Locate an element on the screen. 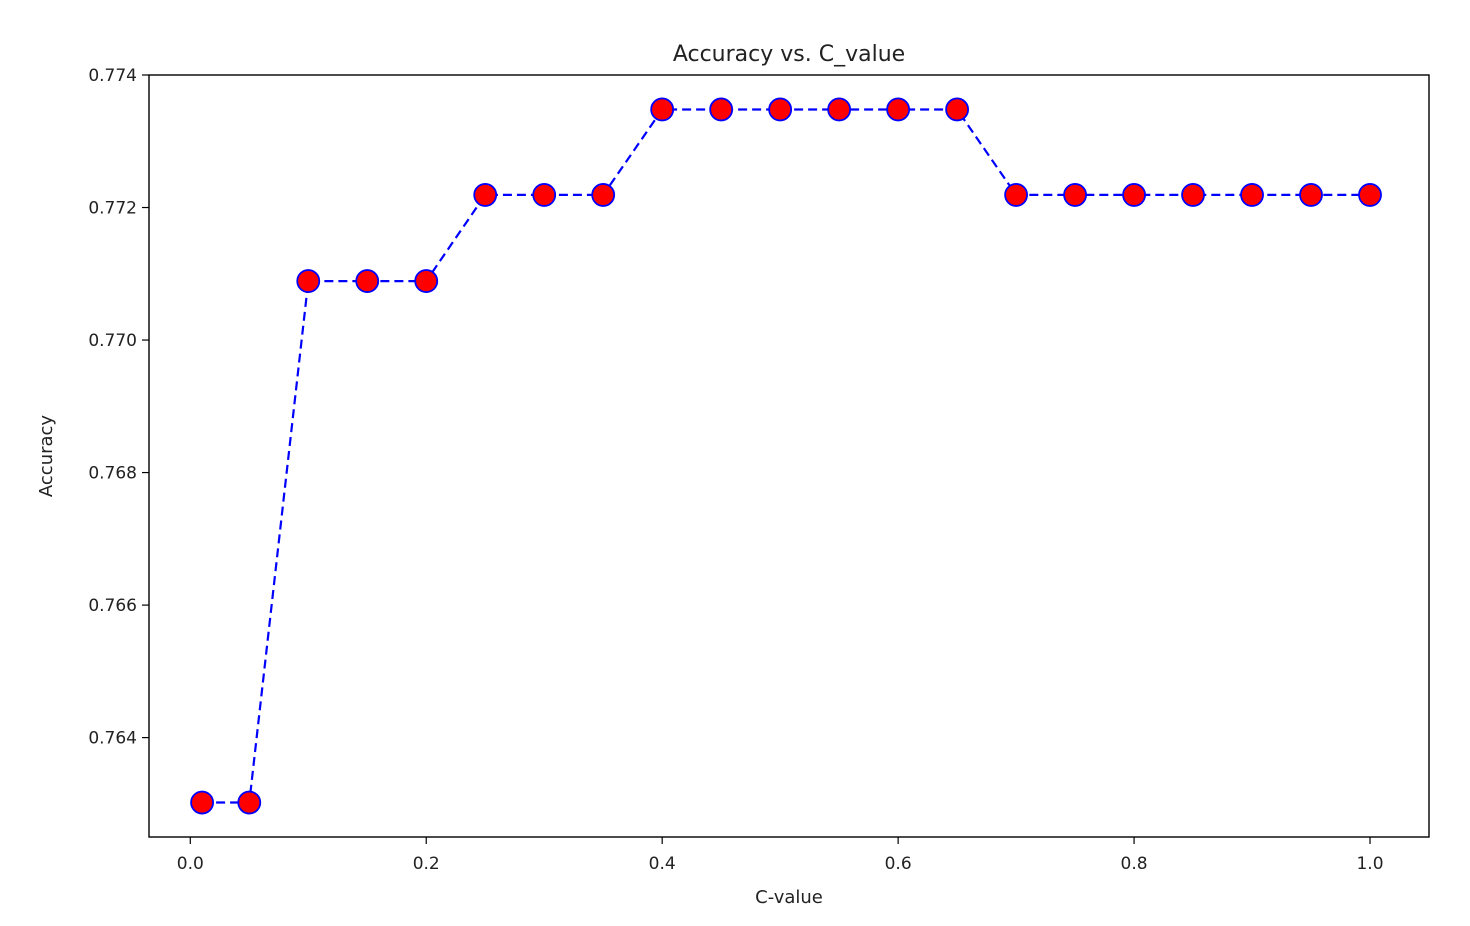 The height and width of the screenshot is (926, 1470). x-axis-label: C-value is located at coordinates (789, 897).